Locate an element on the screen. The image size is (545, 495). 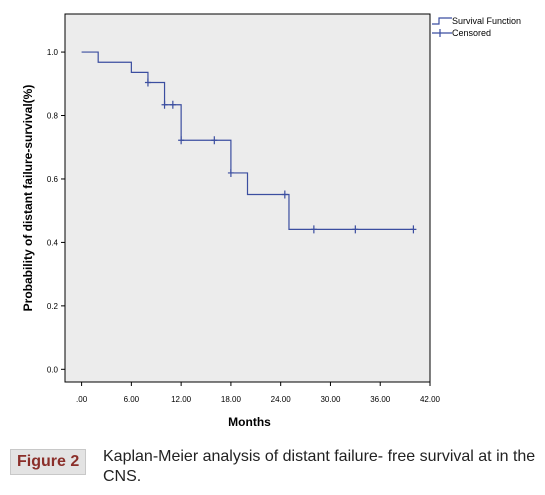
figure-label: Figure 2 is located at coordinates (48, 462).